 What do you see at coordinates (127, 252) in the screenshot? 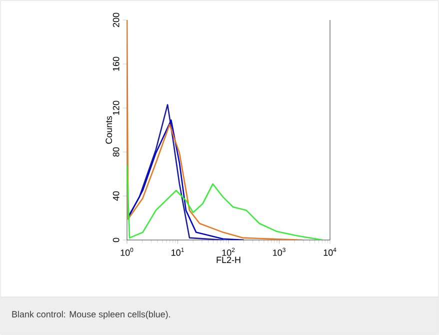
I see `x-tick-label: 10$^{0}$` at bounding box center [127, 252].